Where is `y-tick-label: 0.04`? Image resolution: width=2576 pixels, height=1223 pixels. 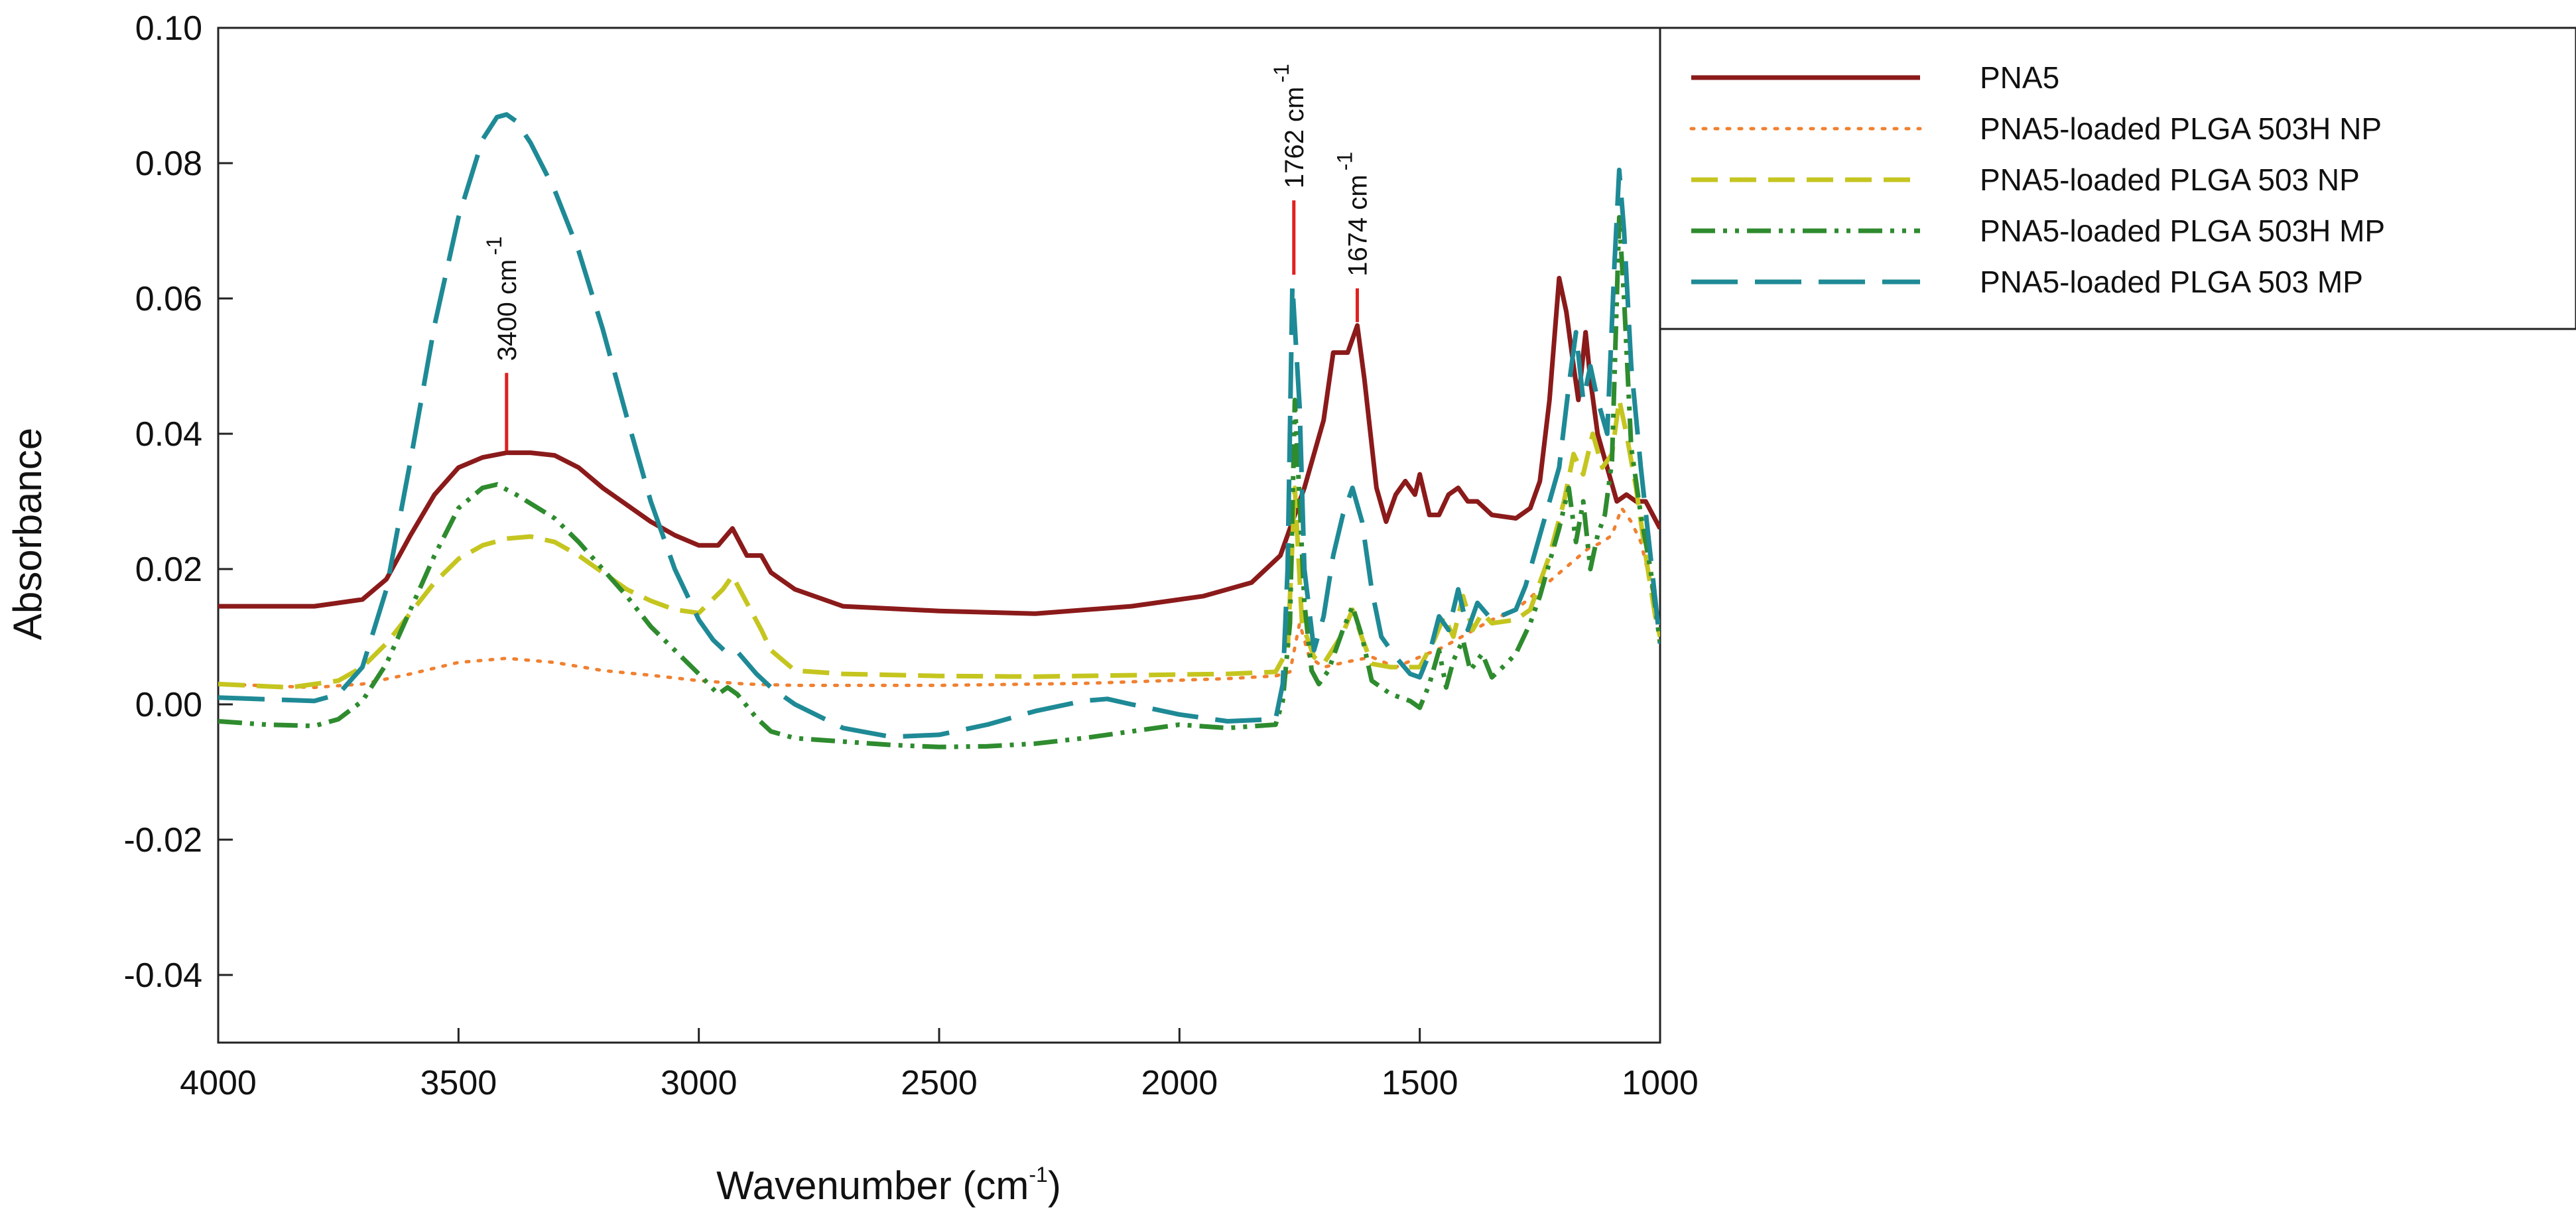
y-tick-label: 0.04 is located at coordinates (169, 434).